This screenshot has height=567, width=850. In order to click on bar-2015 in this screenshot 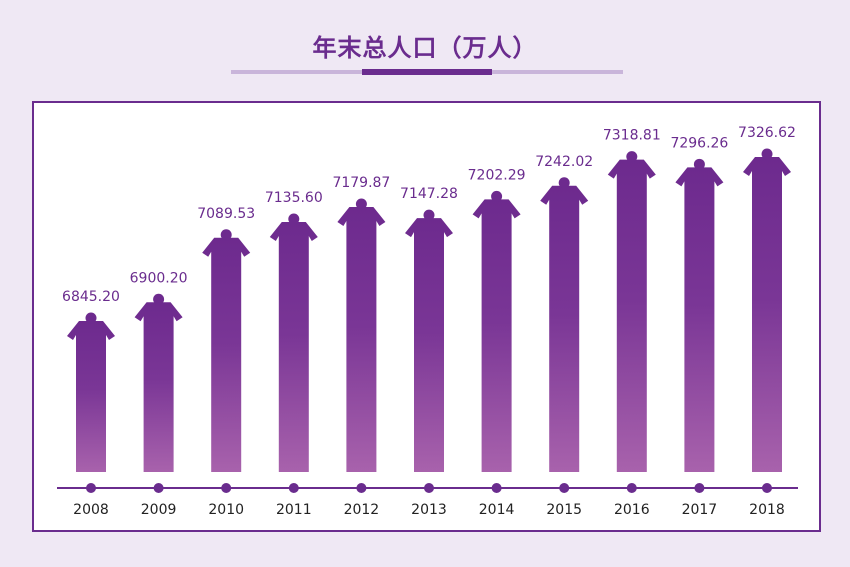, I will do `click(564, 325)`.